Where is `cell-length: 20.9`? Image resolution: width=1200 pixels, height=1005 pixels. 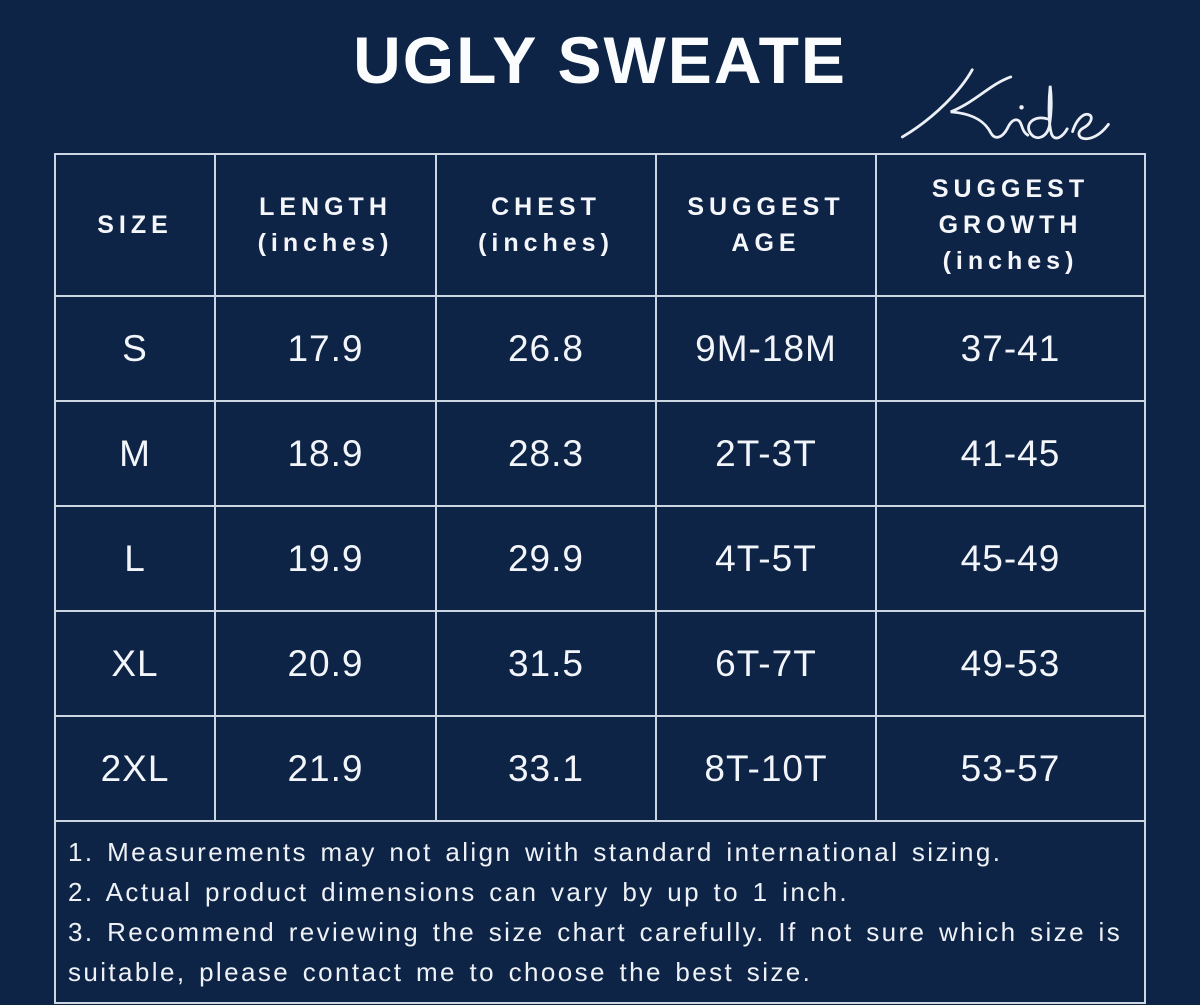 cell-length: 20.9 is located at coordinates (325, 663).